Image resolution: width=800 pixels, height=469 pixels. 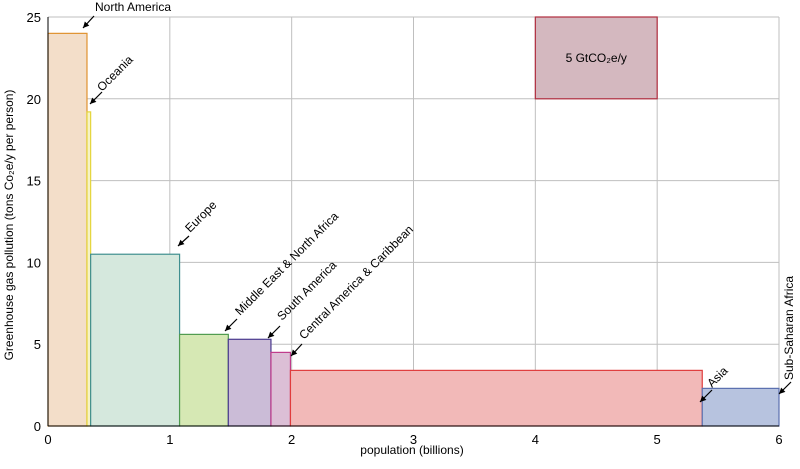 What do you see at coordinates (37, 426) in the screenshot?
I see `y-tick-label: 0` at bounding box center [37, 426].